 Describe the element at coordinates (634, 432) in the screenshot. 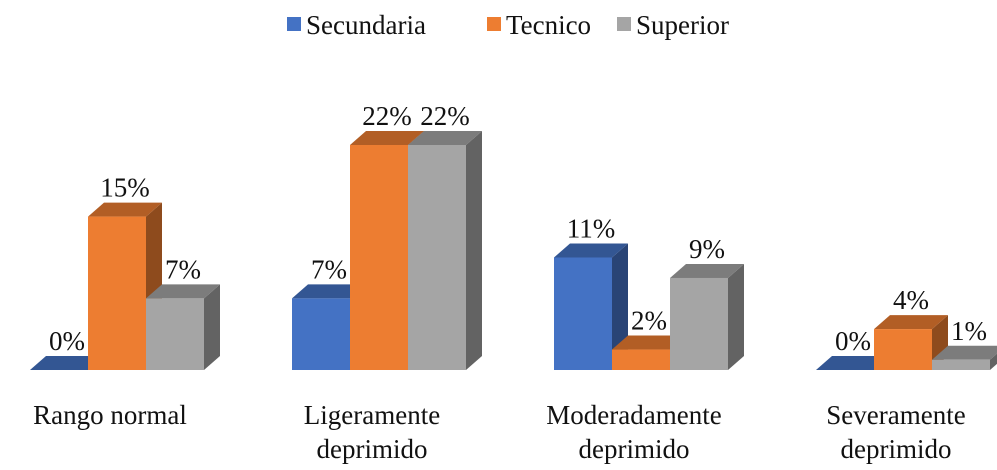

I see `x-tick-label: Moderadamente deprimido` at that location.